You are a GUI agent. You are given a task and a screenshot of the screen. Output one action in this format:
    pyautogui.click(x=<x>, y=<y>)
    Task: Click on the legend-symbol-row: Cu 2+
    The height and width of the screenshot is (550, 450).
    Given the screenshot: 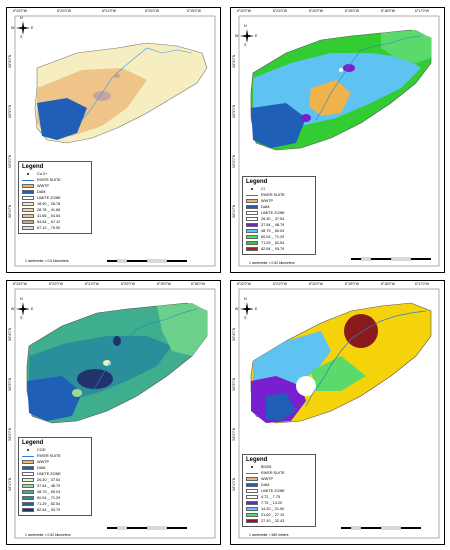 What is the action you would take?
    pyautogui.click(x=55, y=174)
    